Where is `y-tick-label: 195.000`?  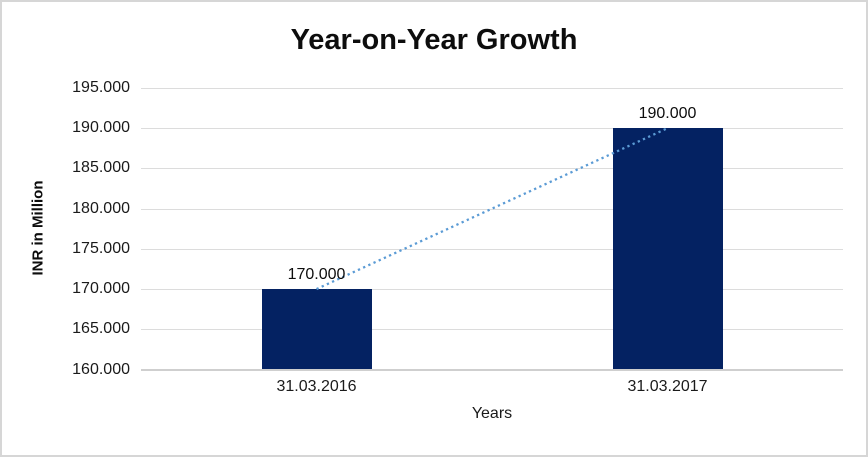 y-tick-label: 195.000 is located at coordinates (101, 87).